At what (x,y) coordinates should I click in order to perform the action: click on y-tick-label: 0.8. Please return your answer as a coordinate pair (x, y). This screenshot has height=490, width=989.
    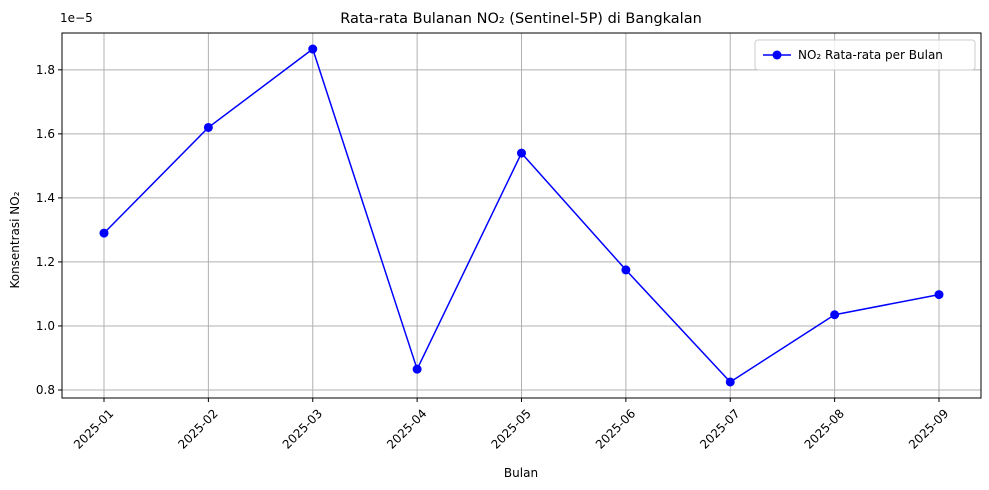
    Looking at the image, I should click on (45, 390).